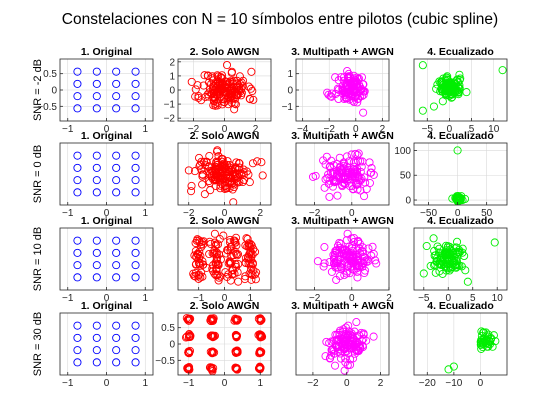 The height and width of the screenshot is (420, 560). What do you see at coordinates (199, 298) in the screenshot?
I see `x-tick-label: −1` at bounding box center [199, 298].